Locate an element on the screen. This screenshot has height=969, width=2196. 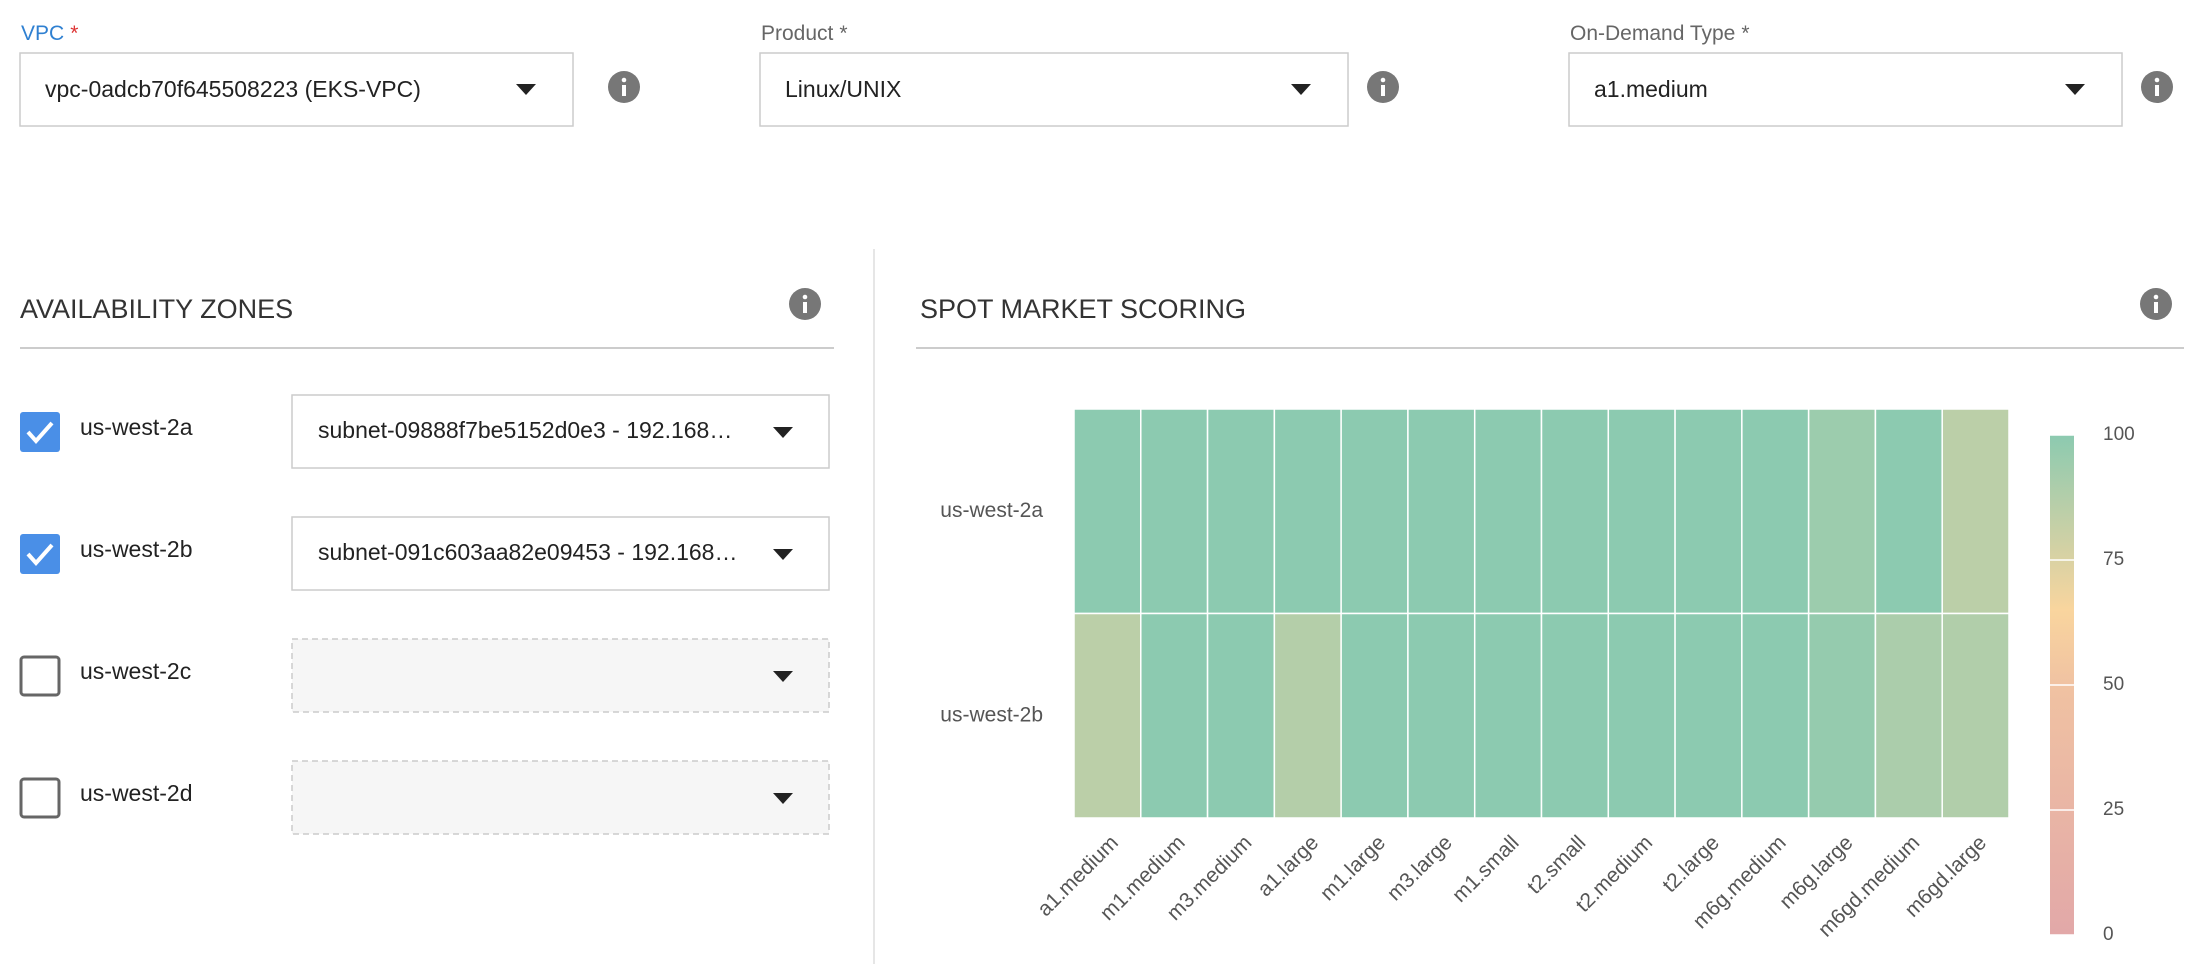
field-label: Product* is located at coordinates (804, 33).